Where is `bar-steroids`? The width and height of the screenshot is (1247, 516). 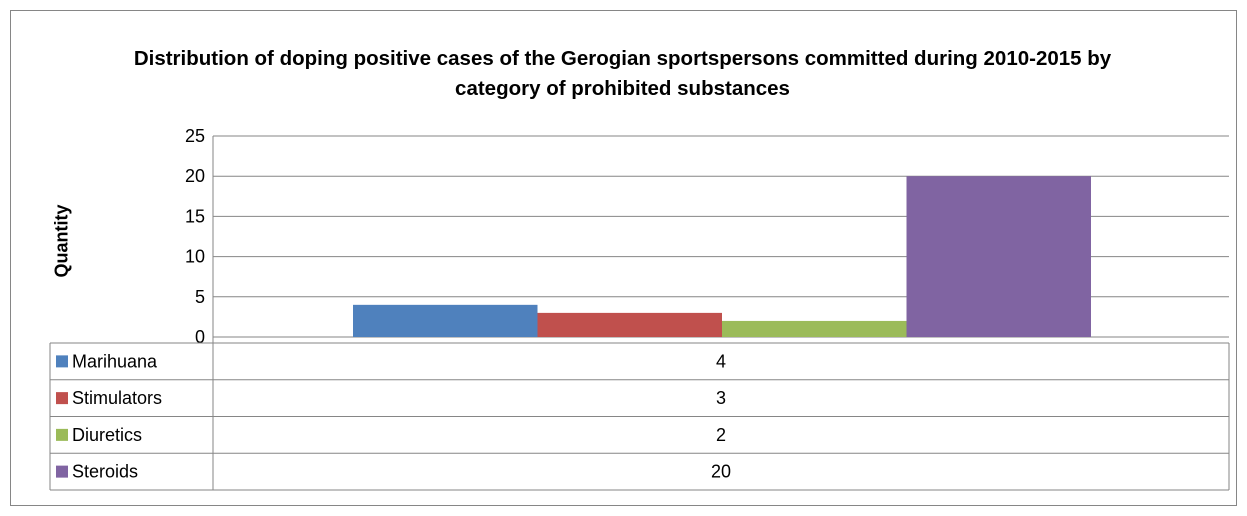 bar-steroids is located at coordinates (998, 256).